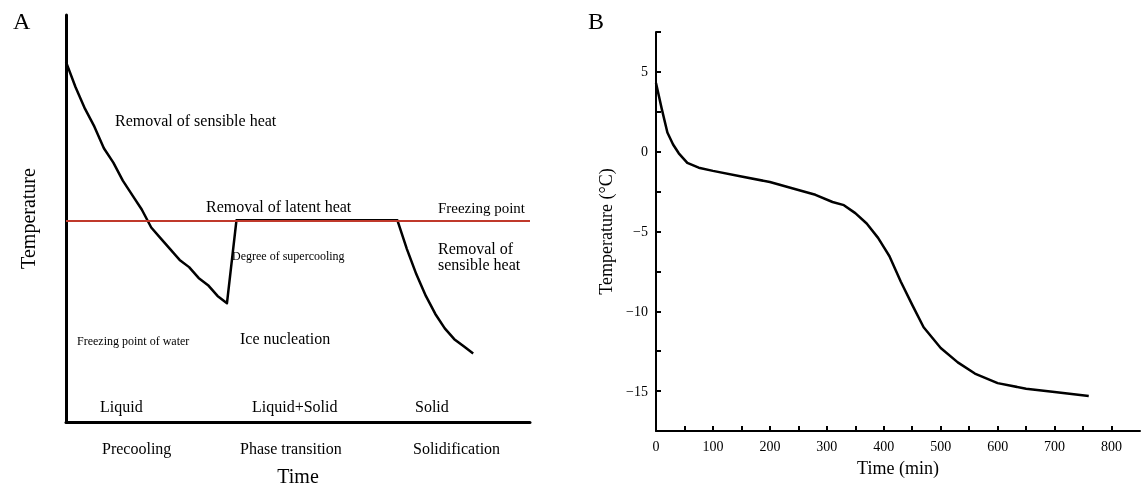 The width and height of the screenshot is (1145, 491). I want to click on y-axis-title: Temperature (°C), so click(607, 231).